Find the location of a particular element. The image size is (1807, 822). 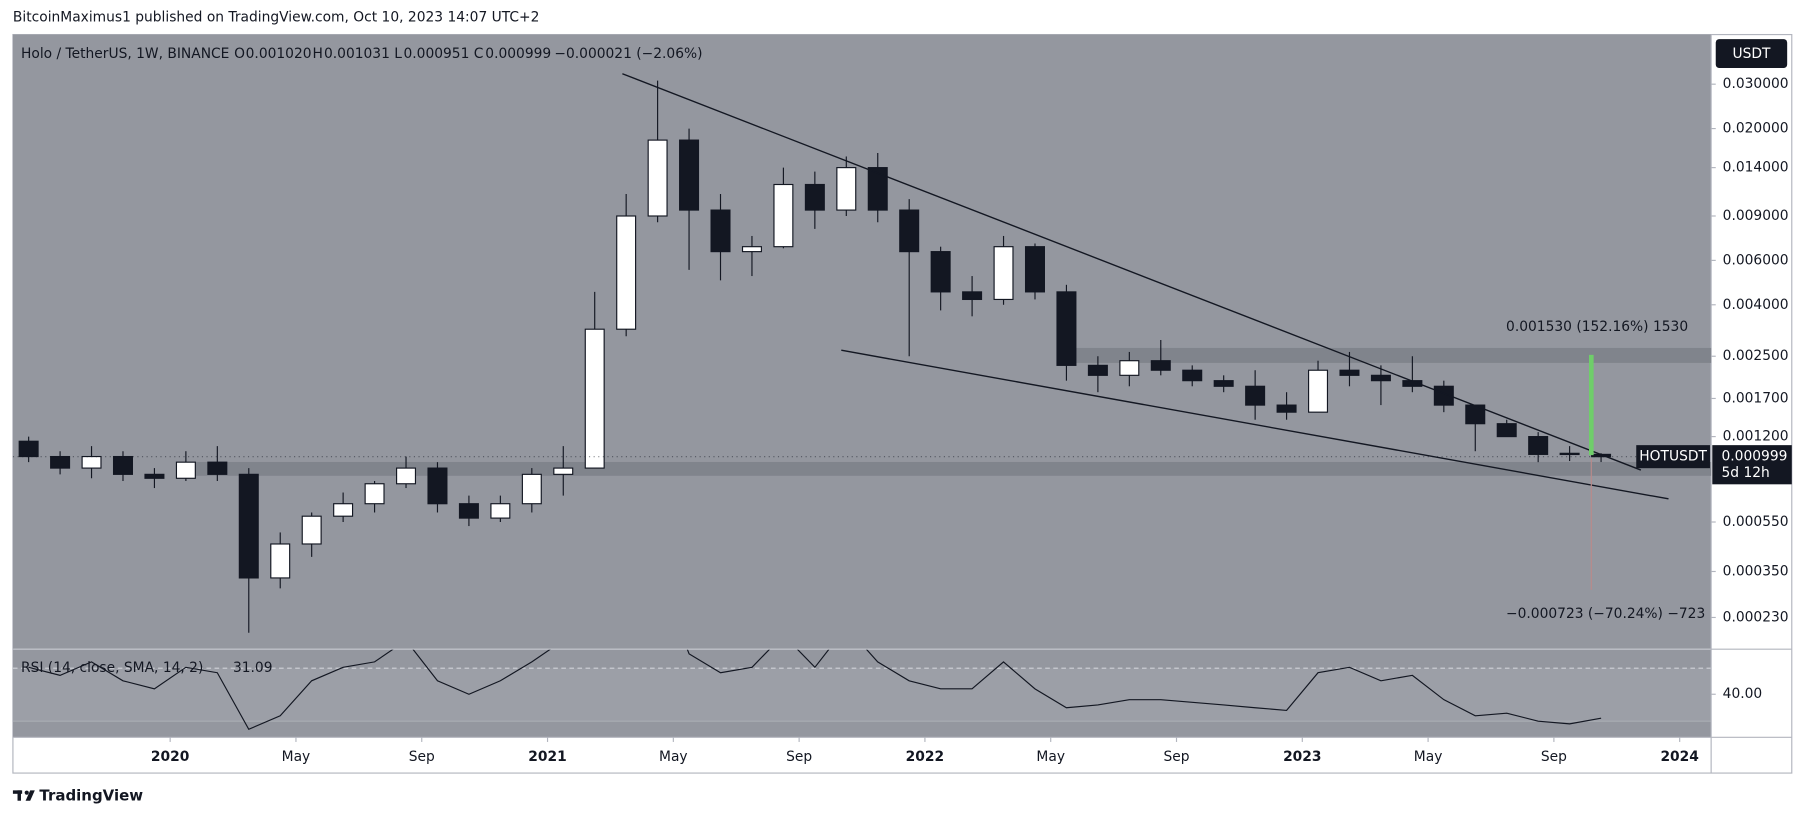

y-tick-label: 0.009000 is located at coordinates (1756, 216).